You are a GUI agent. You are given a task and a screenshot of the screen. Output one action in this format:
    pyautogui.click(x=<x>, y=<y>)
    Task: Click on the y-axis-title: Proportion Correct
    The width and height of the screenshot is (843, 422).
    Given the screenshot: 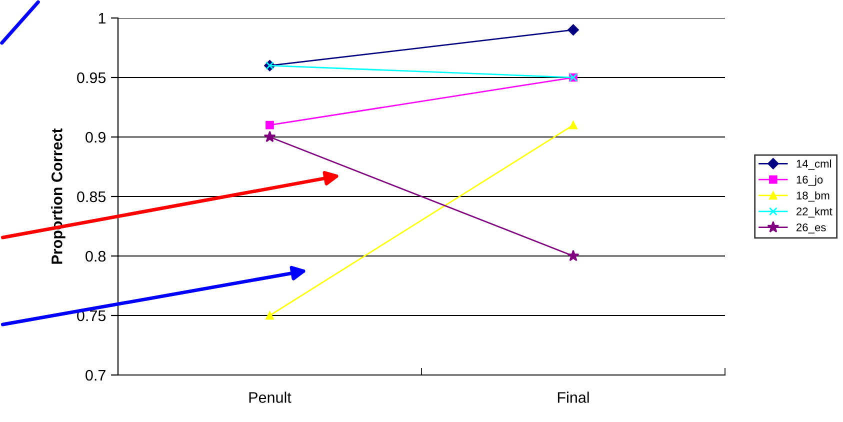 What is the action you would take?
    pyautogui.click(x=58, y=196)
    